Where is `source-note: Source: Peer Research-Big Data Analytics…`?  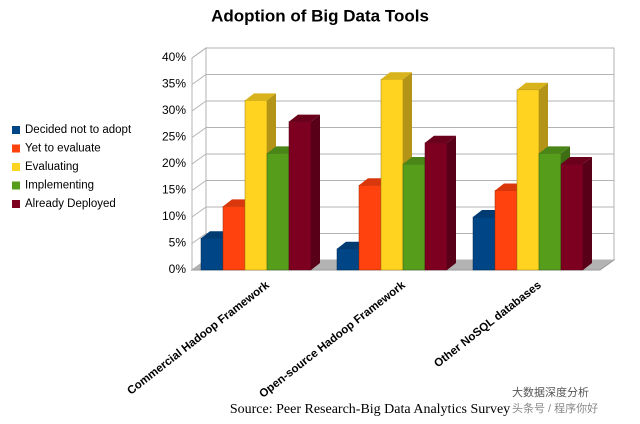
source-note: Source: Peer Research-Big Data Analytics… is located at coordinates (370, 409).